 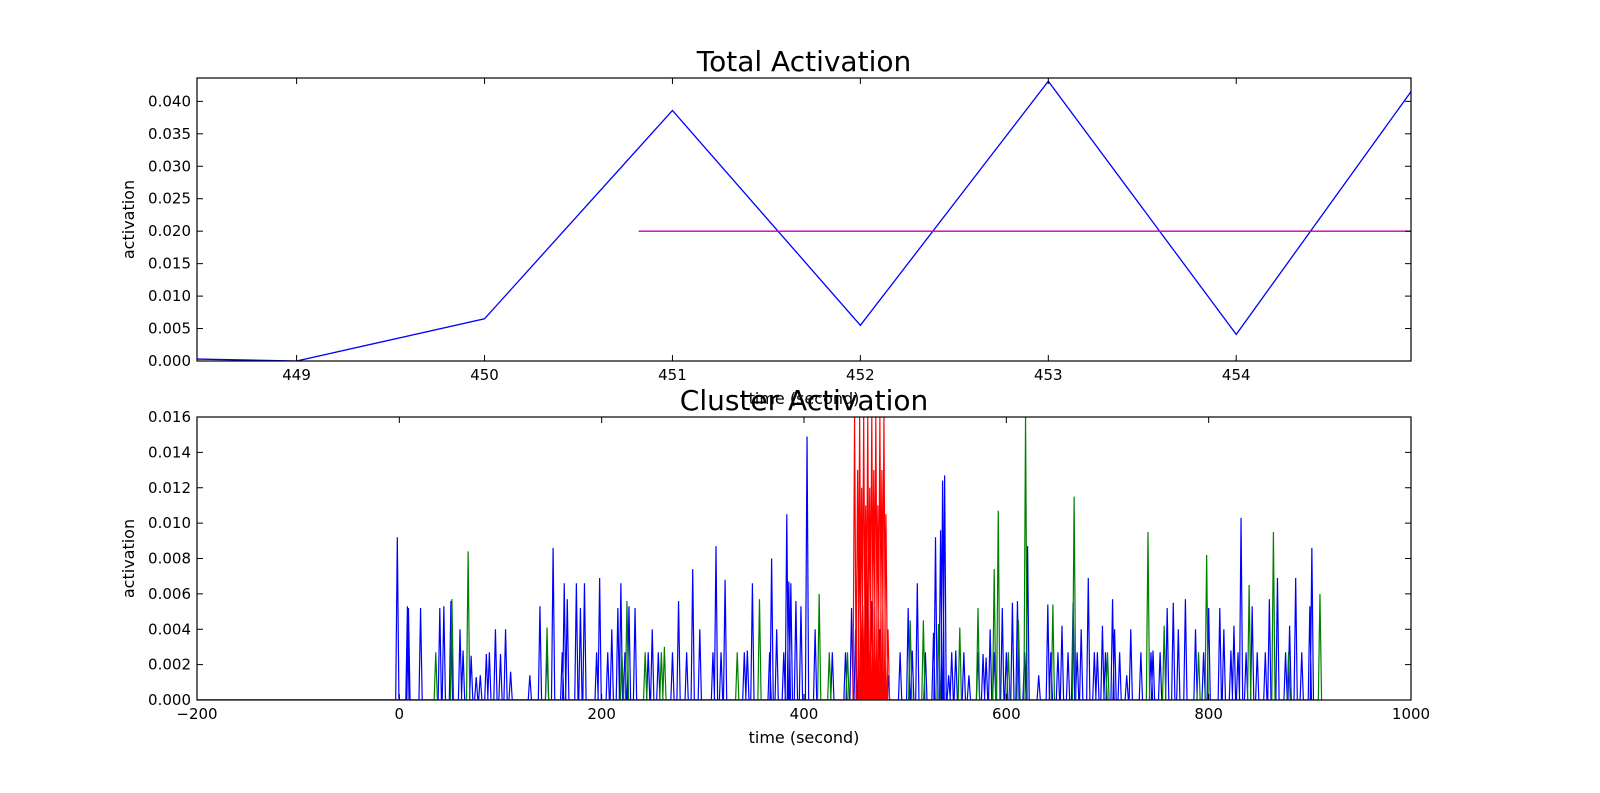 I want to click on cluster-activation-title: Cluster Activation, so click(x=804, y=400).